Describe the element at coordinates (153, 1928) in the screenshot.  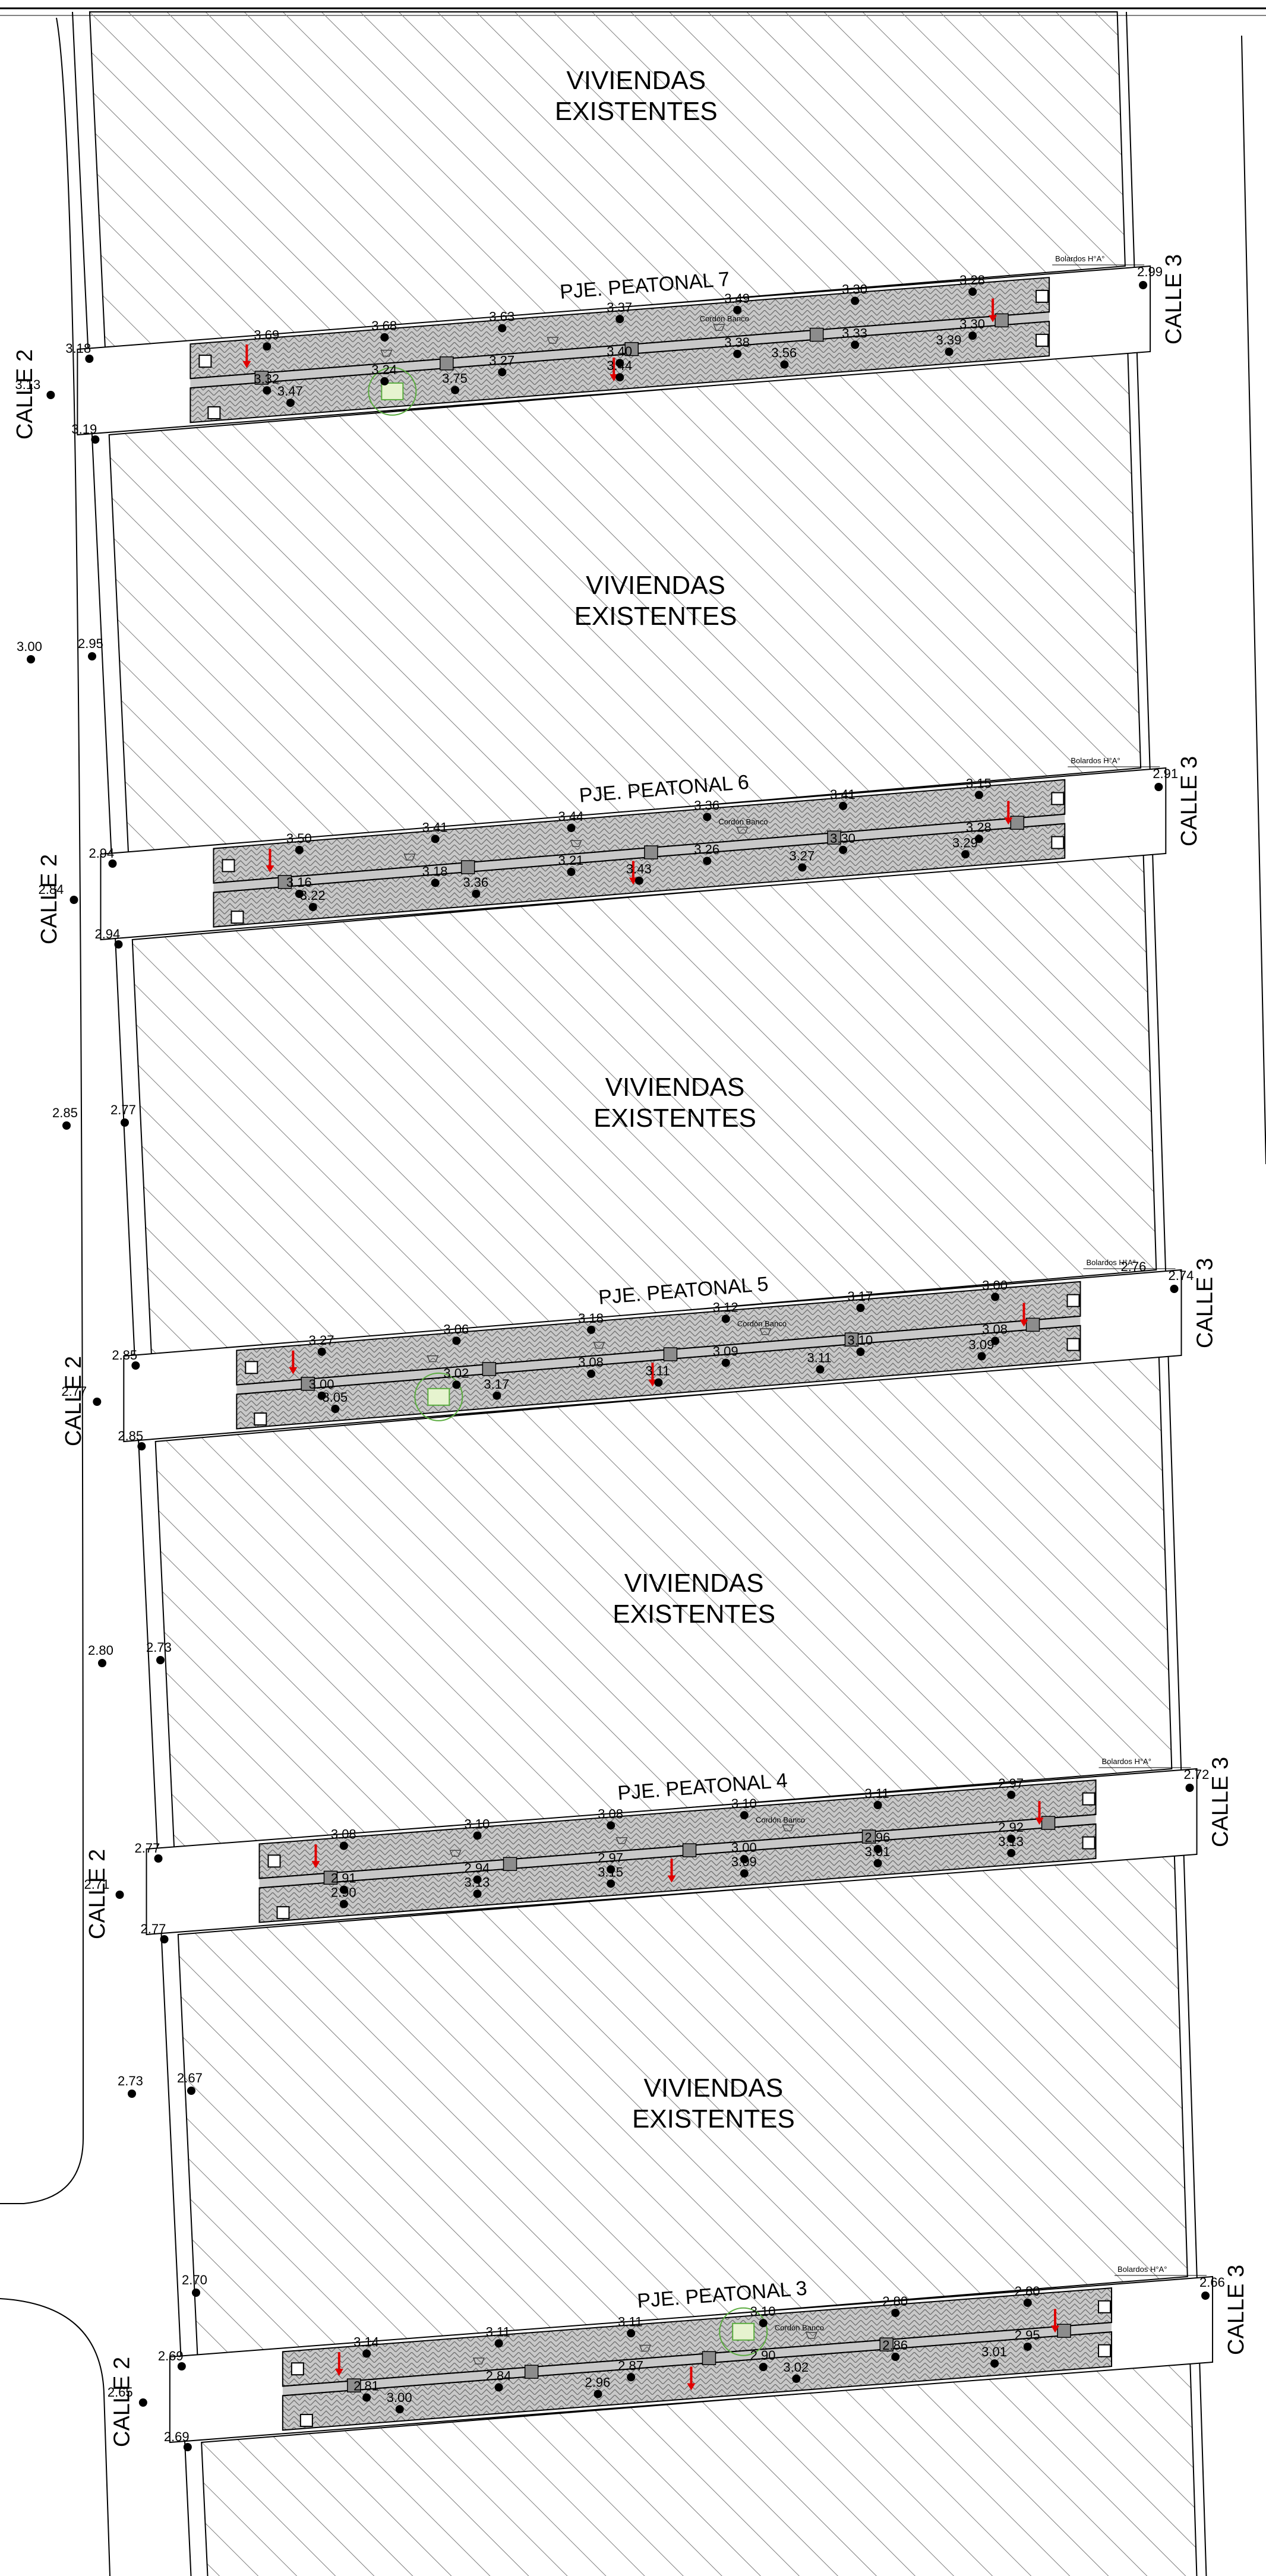
I see `street-level-label: 2.77` at that location.